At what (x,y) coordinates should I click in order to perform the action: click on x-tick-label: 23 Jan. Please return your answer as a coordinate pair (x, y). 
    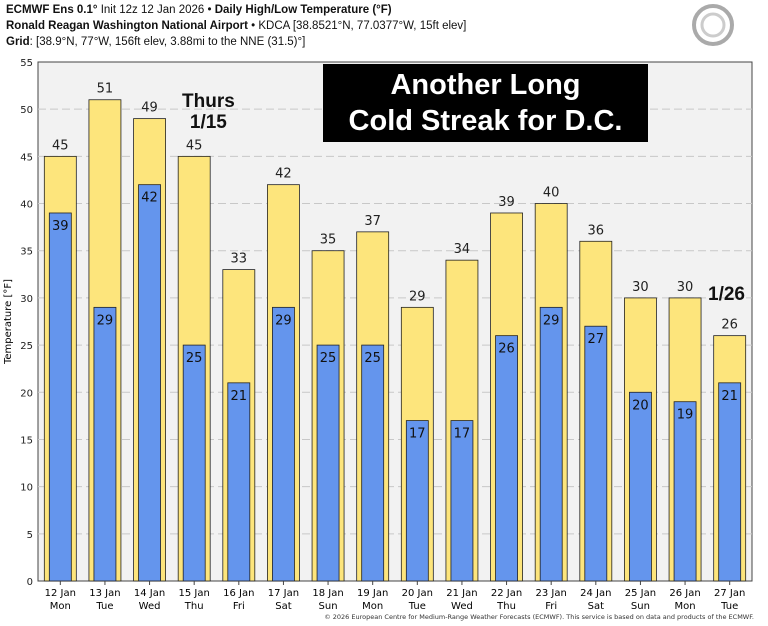
    Looking at the image, I should click on (551, 593).